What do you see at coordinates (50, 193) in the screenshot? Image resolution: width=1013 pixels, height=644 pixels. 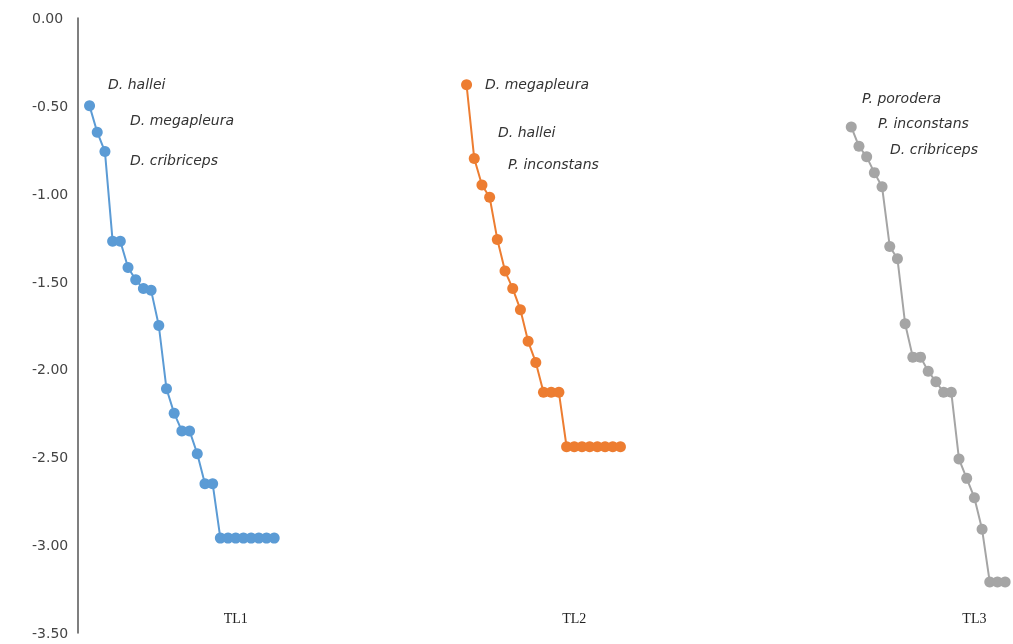 I see `y-tick-label: -1.00` at bounding box center [50, 193].